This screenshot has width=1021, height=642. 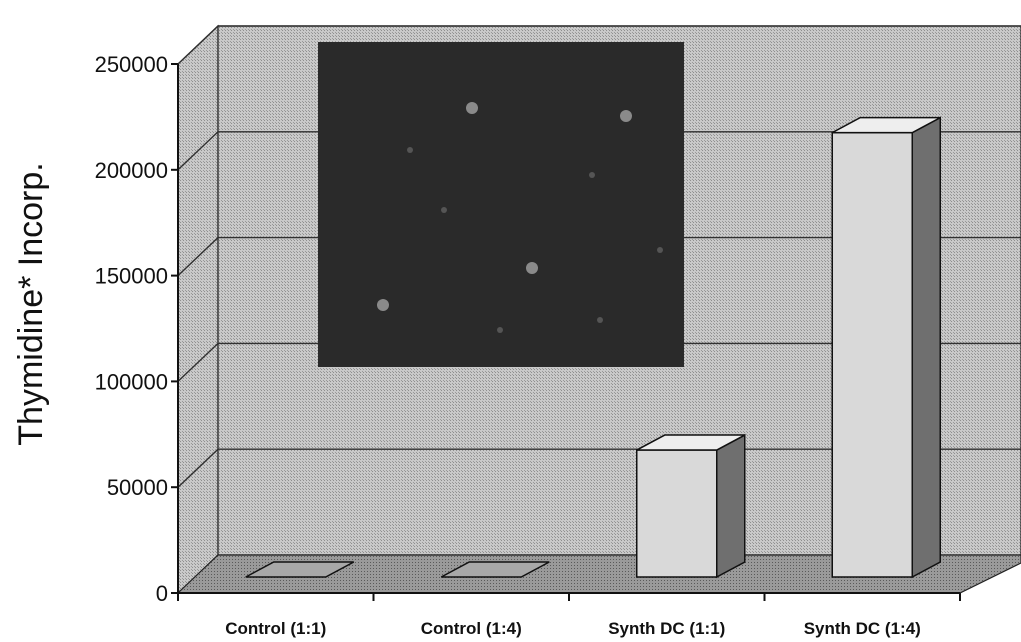 I want to click on x-tick-label: Synth DC (1:1), so click(x=666, y=628).